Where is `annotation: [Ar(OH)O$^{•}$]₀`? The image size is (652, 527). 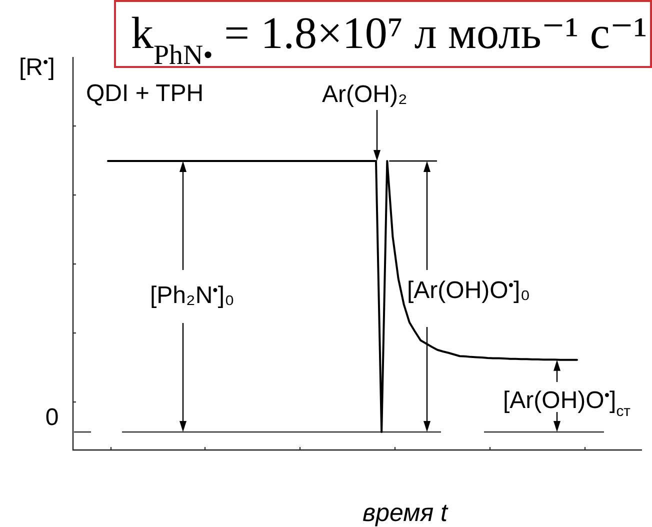
annotation: [Ar(OH)O$^{•}$]₀ is located at coordinates (468, 290).